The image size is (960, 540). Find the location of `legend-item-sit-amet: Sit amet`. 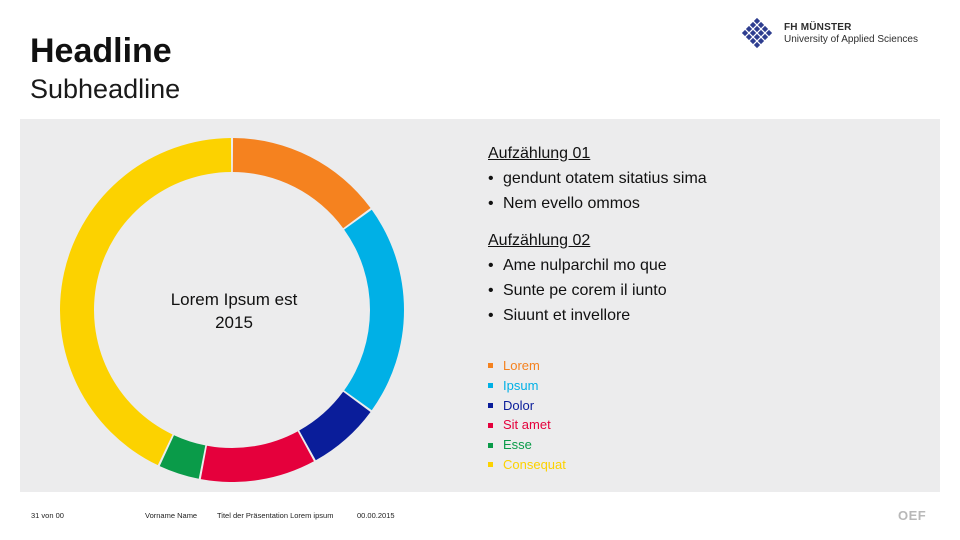

legend-item-sit-amet: Sit amet is located at coordinates (527, 425).